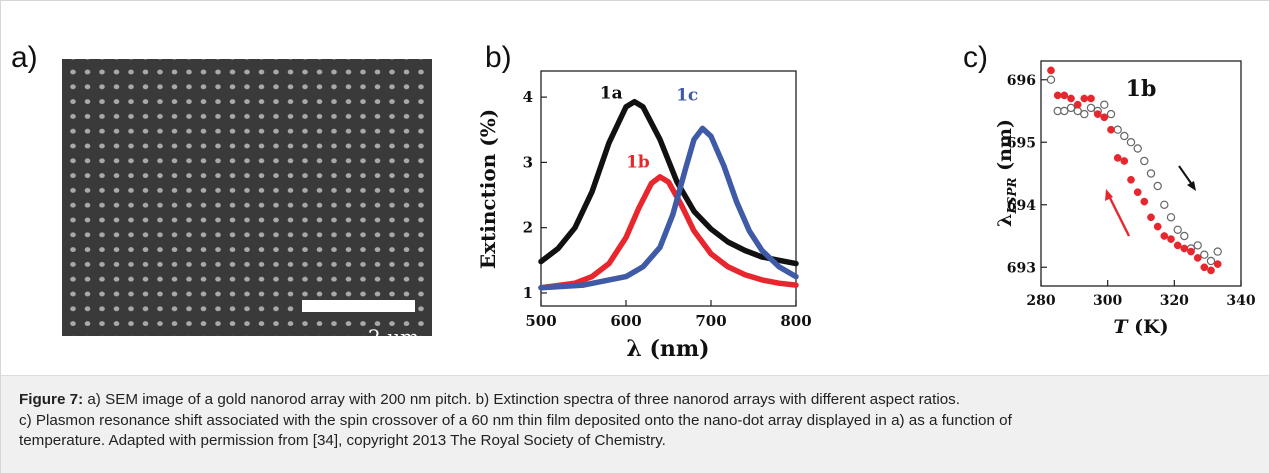 The width and height of the screenshot is (1270, 473). Describe the element at coordinates (1174, 301) in the screenshot. I see `lspr-x-tick-label: 320` at that location.